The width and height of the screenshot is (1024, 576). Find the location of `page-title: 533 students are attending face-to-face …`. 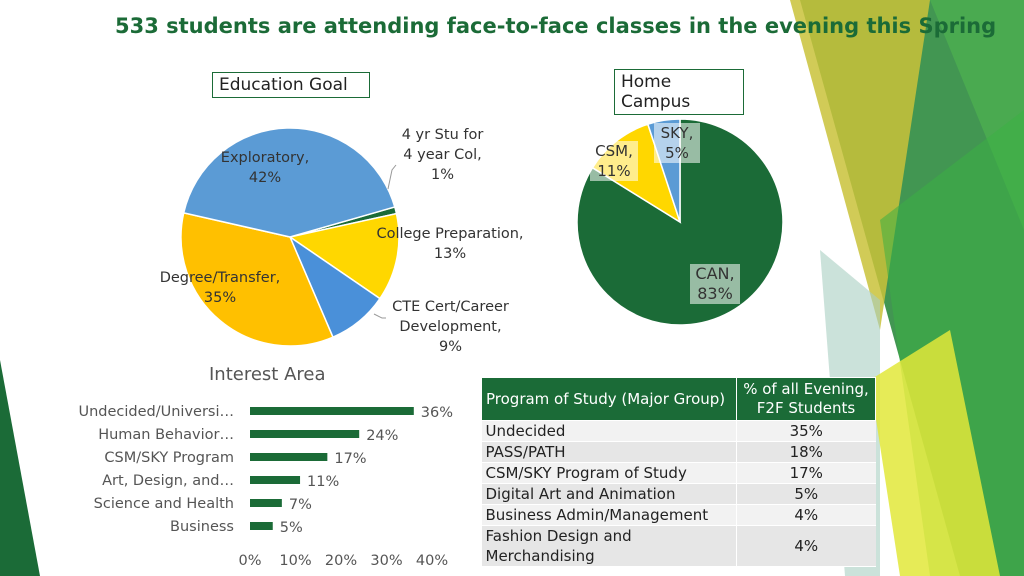

page-title: 533 students are attending face-to-face … is located at coordinates (556, 26).